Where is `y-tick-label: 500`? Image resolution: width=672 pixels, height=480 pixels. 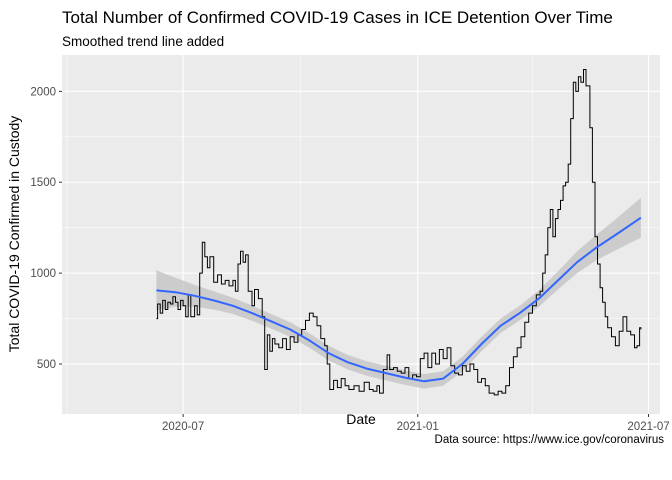 y-tick-label: 500 is located at coordinates (46, 365).